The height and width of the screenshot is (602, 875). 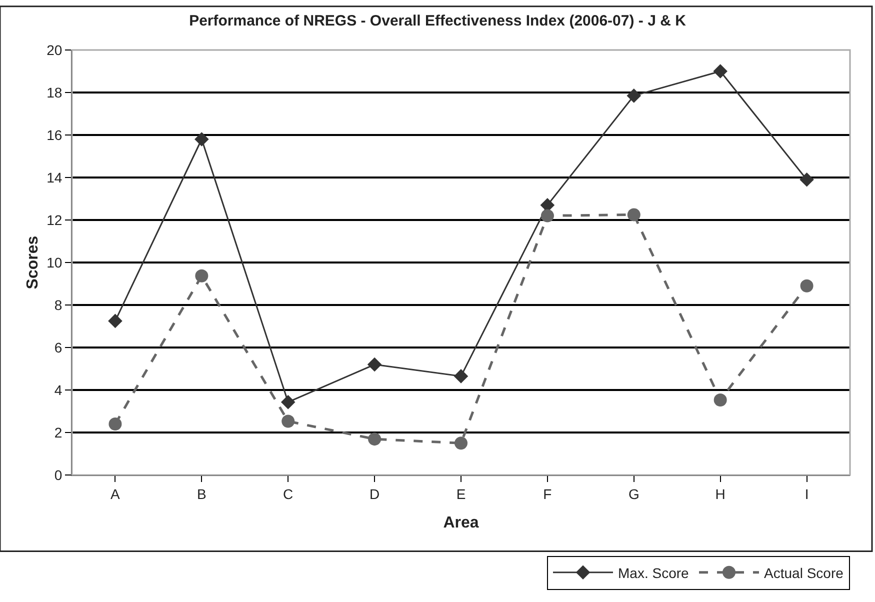 What do you see at coordinates (547, 494) in the screenshot?
I see `x-tick-label: F` at bounding box center [547, 494].